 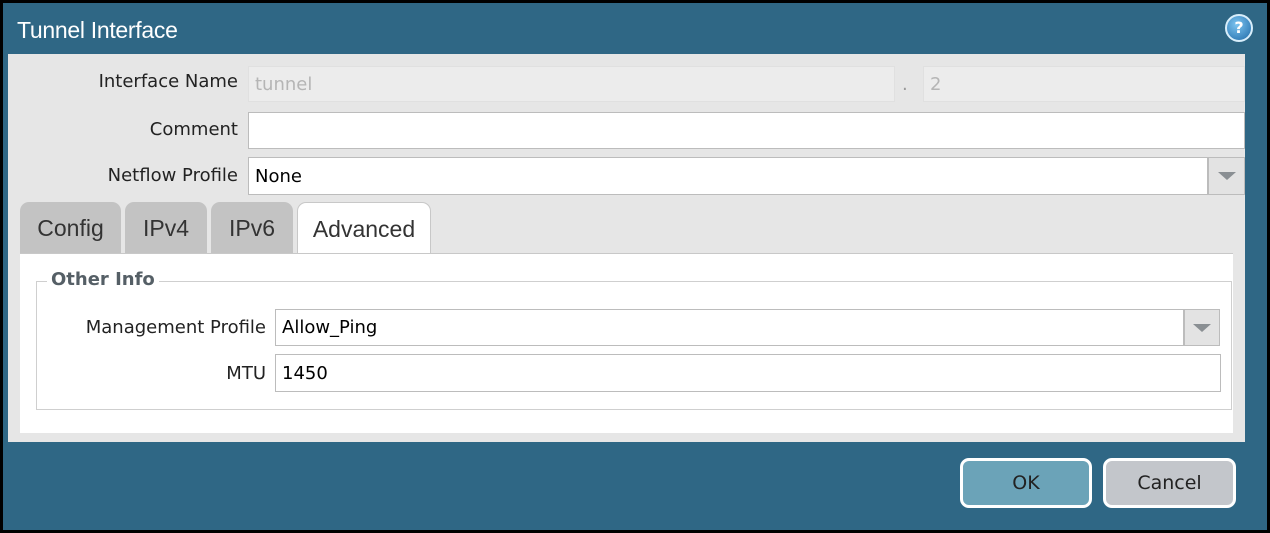 What do you see at coordinates (172, 175) in the screenshot?
I see `netflow-profile-label: Netflow Profile` at bounding box center [172, 175].